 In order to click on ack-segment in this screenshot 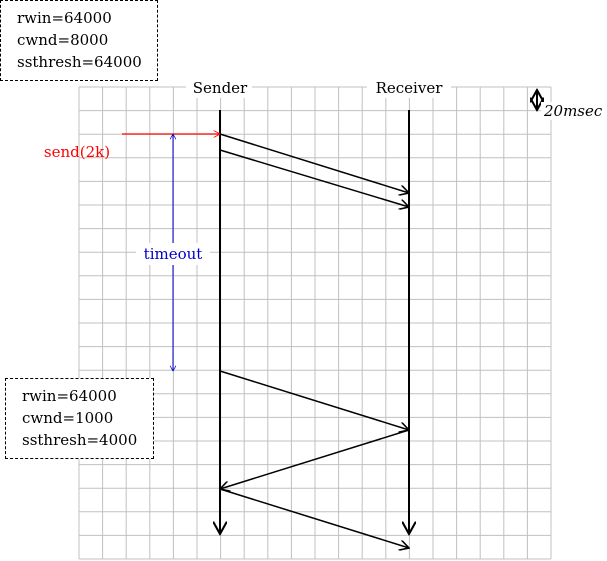, I will do `click(315, 459)`.